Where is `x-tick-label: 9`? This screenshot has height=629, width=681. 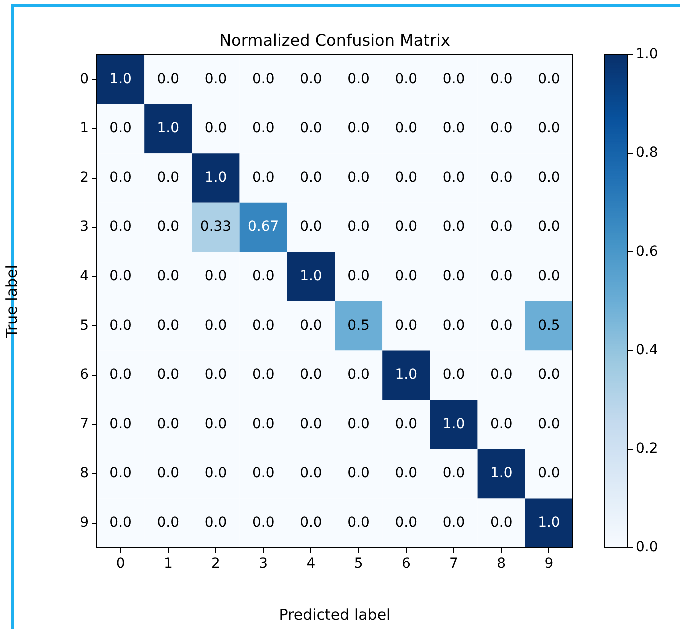 x-tick-label: 9 is located at coordinates (549, 564).